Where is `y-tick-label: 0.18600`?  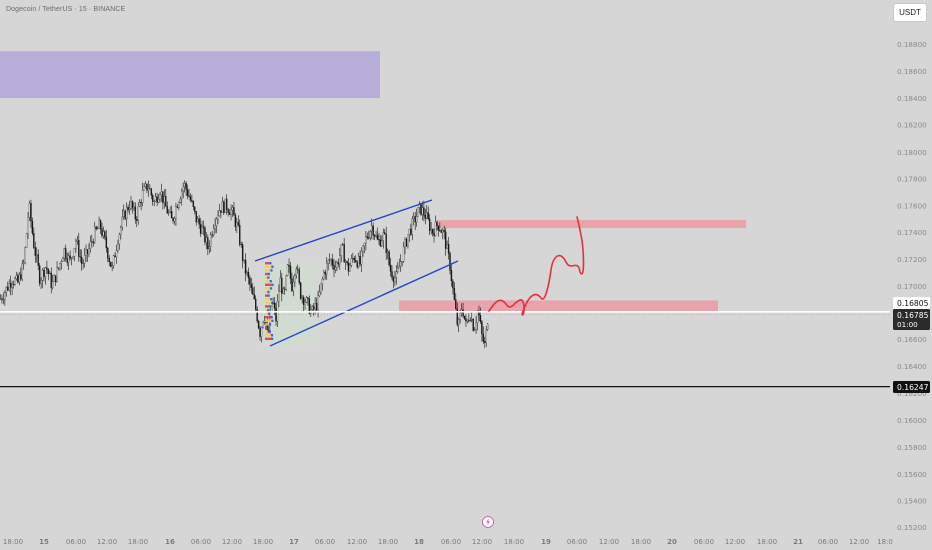 y-tick-label: 0.18600 is located at coordinates (912, 71).